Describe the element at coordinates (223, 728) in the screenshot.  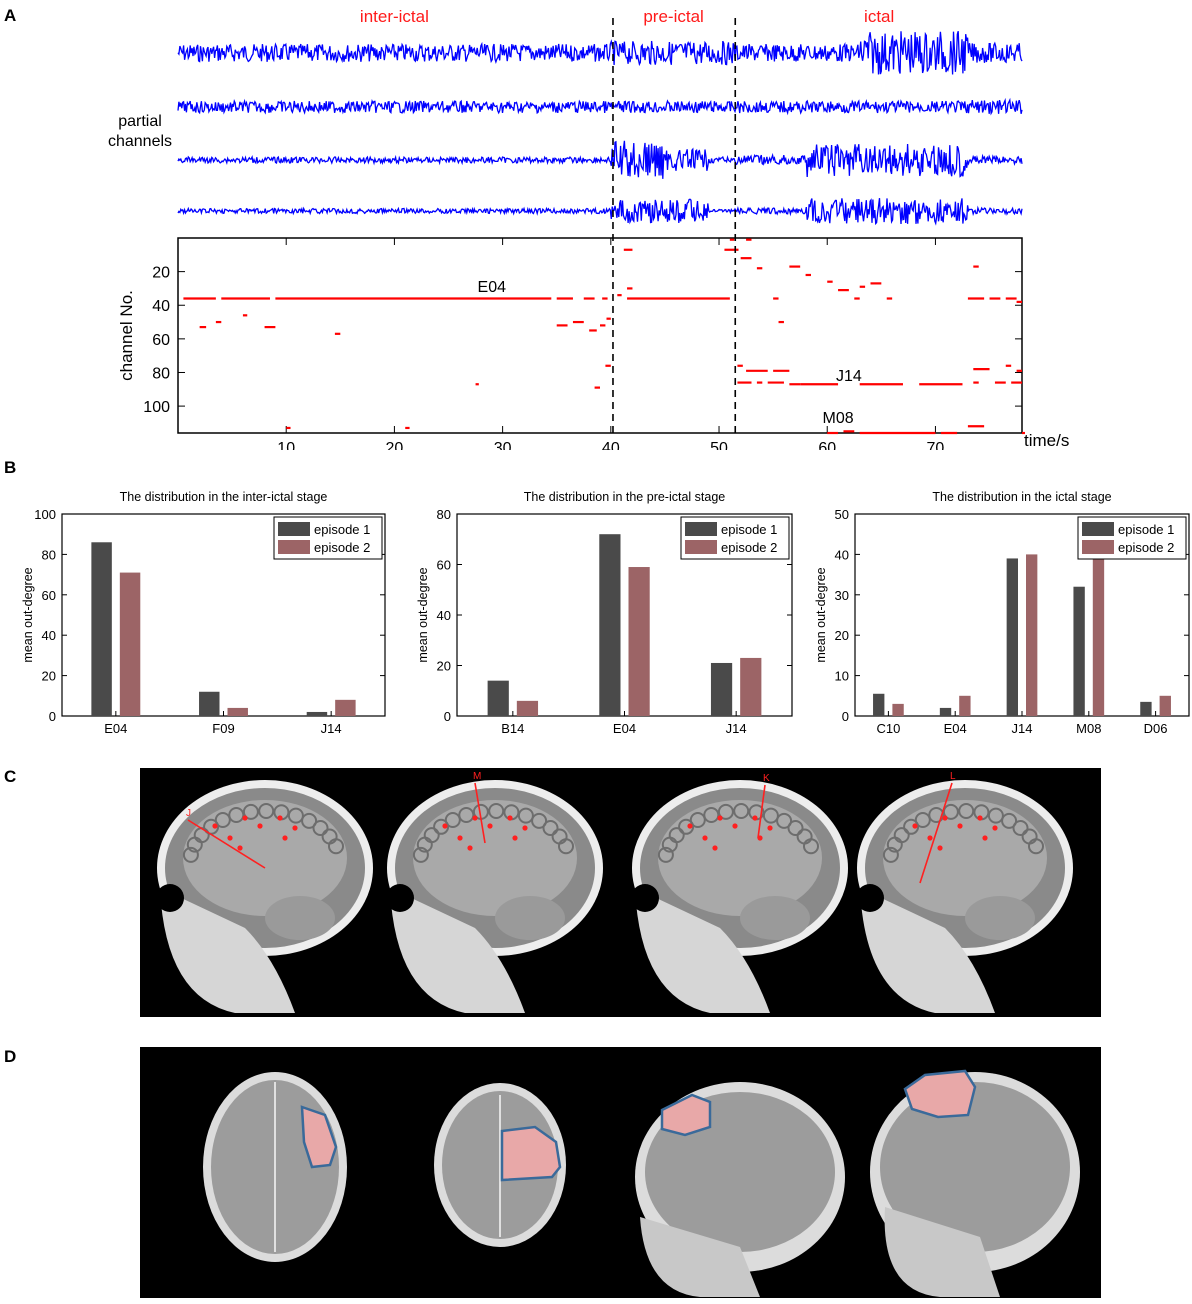
I see `x-tick-label: F09` at that location.